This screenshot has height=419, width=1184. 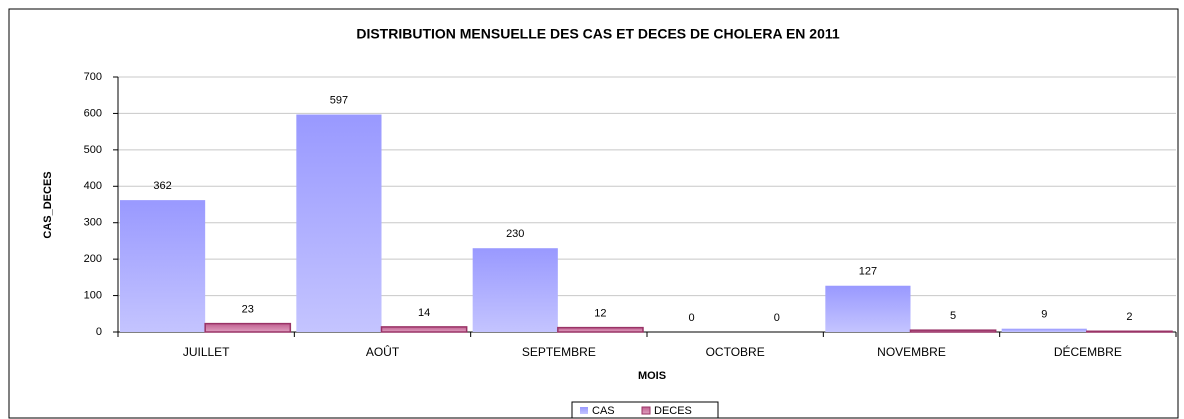 What do you see at coordinates (515, 234) in the screenshot?
I see `value-label: 230` at bounding box center [515, 234].